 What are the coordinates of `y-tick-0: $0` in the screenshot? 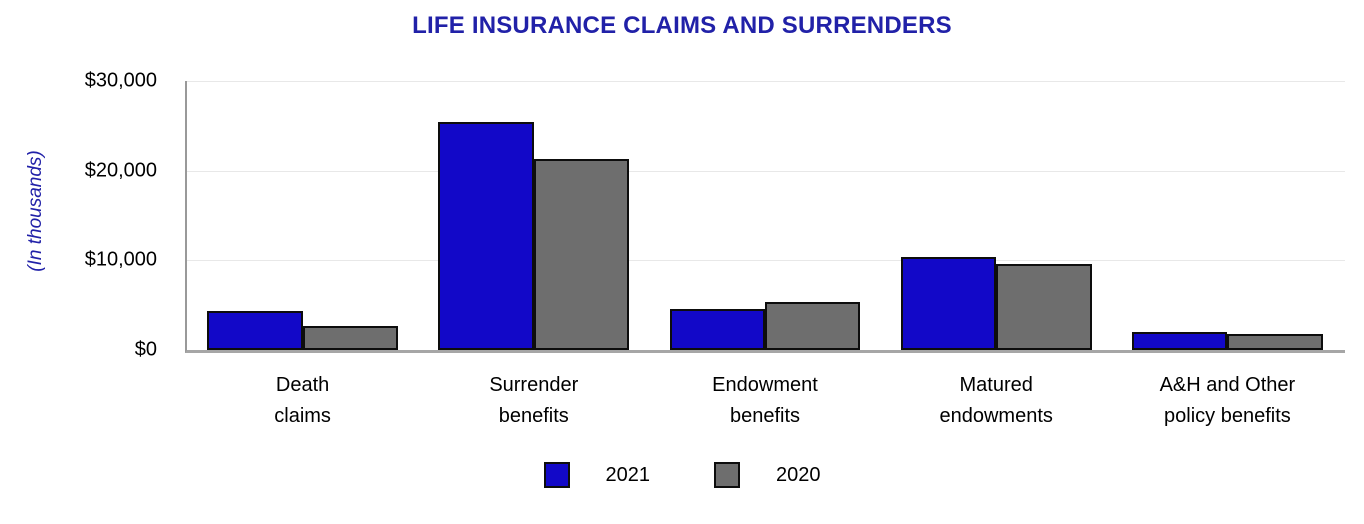 It's located at (145, 349).